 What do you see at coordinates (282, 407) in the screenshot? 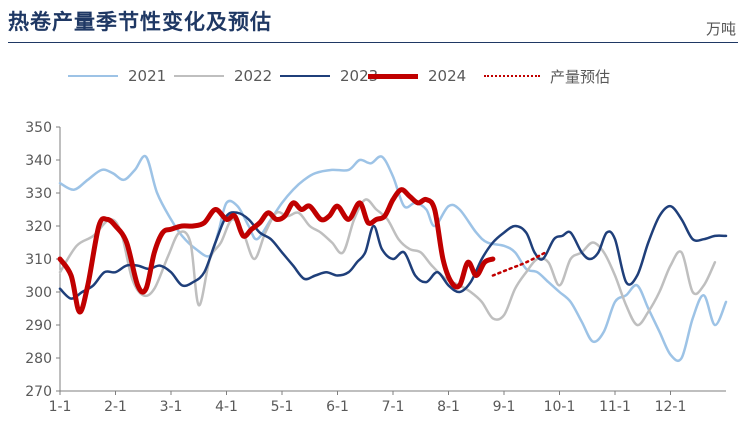
I see `x-tick-label: 5-1` at bounding box center [282, 407].